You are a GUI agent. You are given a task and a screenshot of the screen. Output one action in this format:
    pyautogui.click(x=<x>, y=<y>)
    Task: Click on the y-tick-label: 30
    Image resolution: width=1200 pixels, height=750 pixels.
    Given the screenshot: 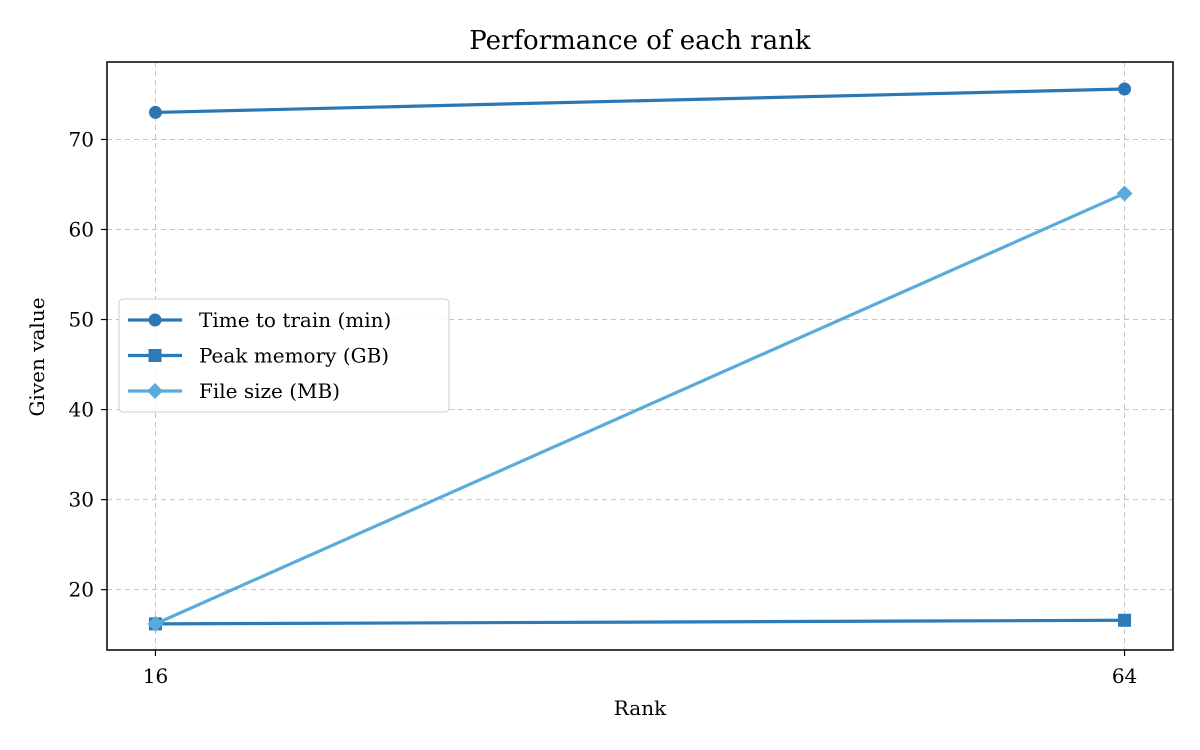 What is the action you would take?
    pyautogui.click(x=81, y=500)
    